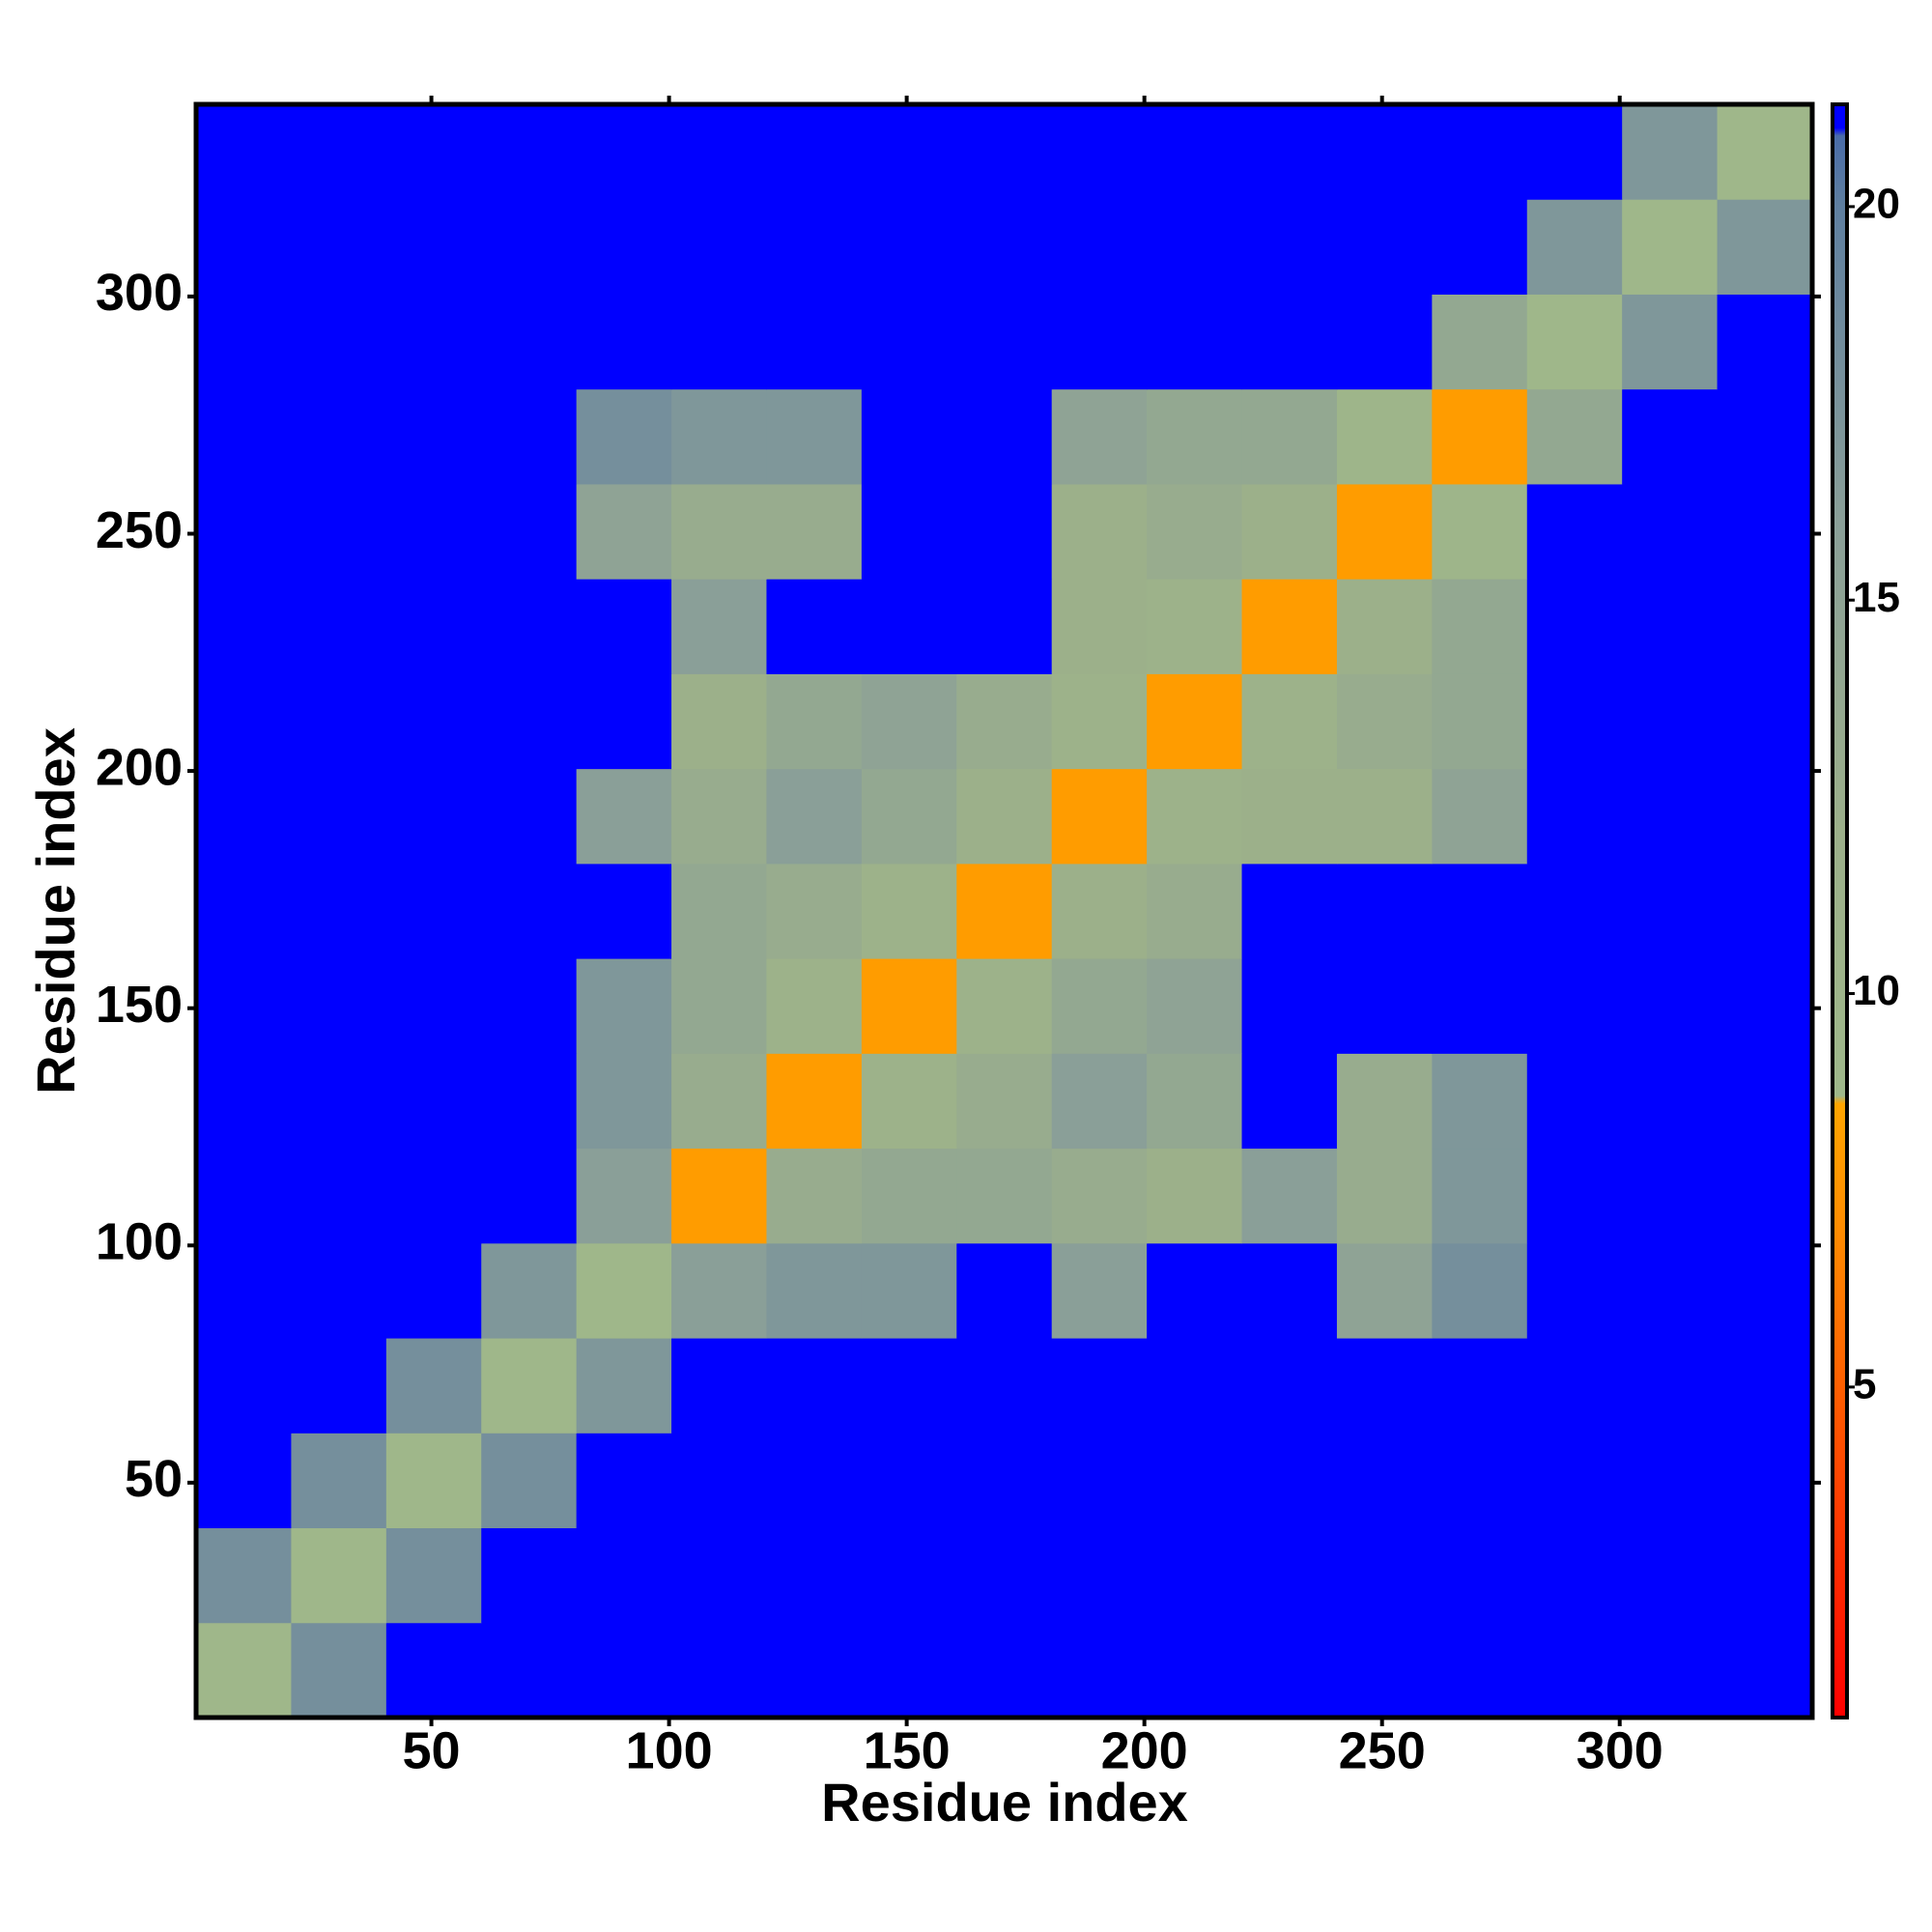  Describe the element at coordinates (1382, 1750) in the screenshot. I see `x-tick-label: 250` at that location.